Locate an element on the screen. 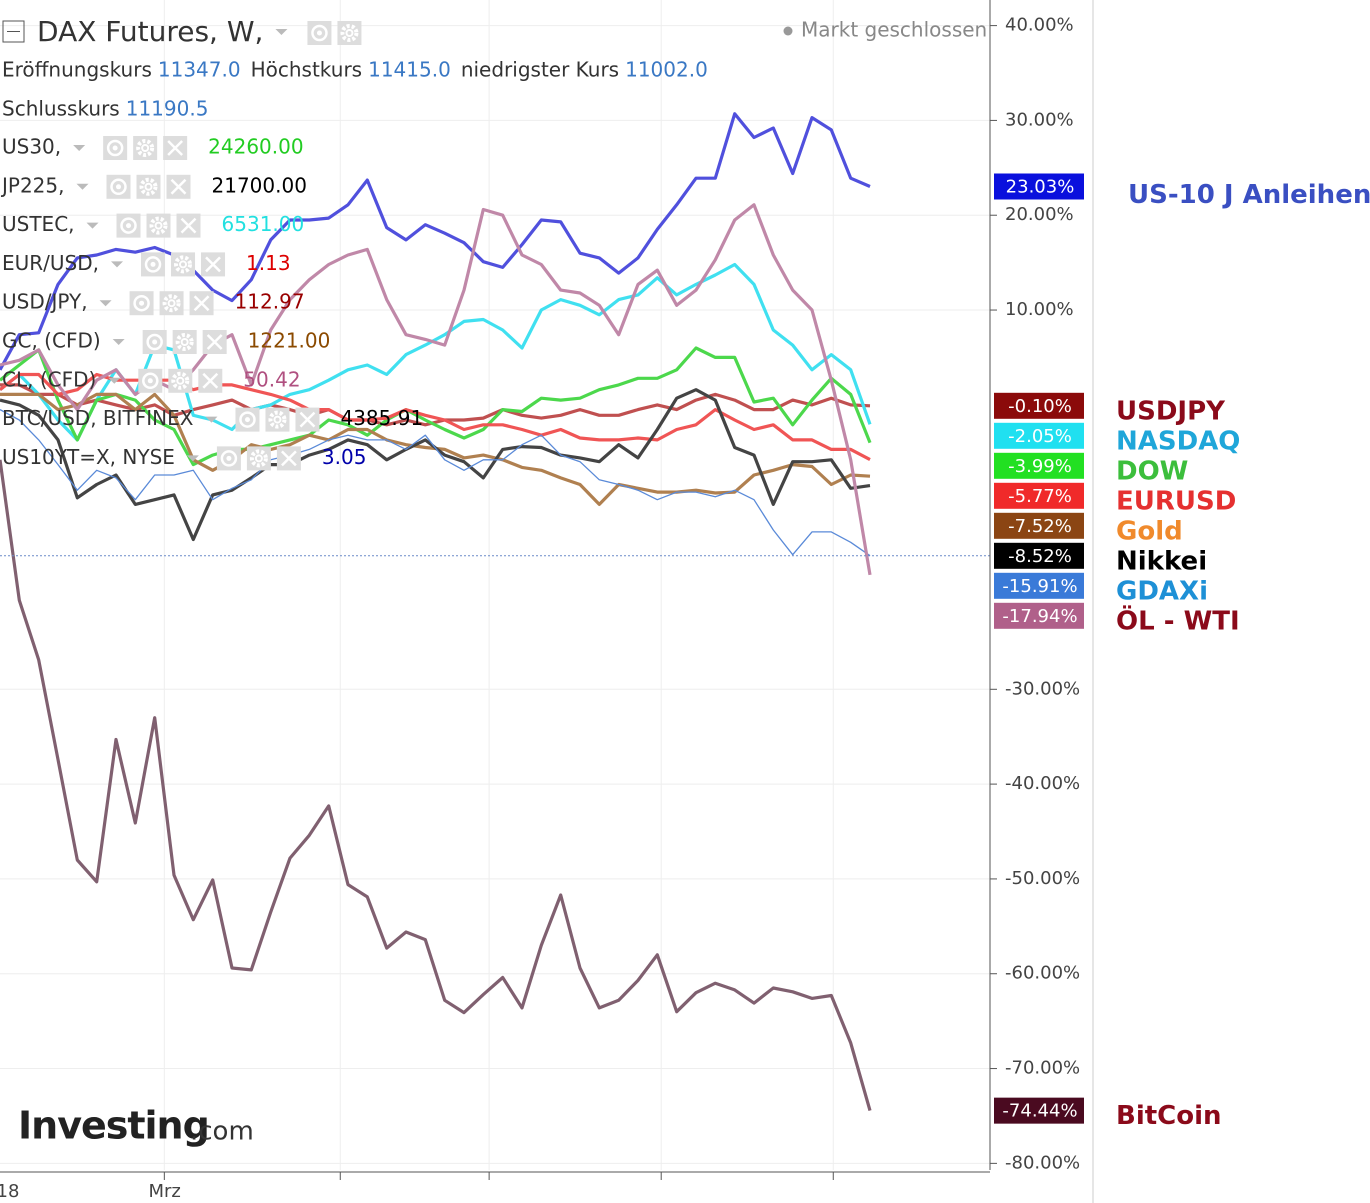 This screenshot has width=1370, height=1203. ohlc-label: Eröffnungskurs is located at coordinates (77, 70).